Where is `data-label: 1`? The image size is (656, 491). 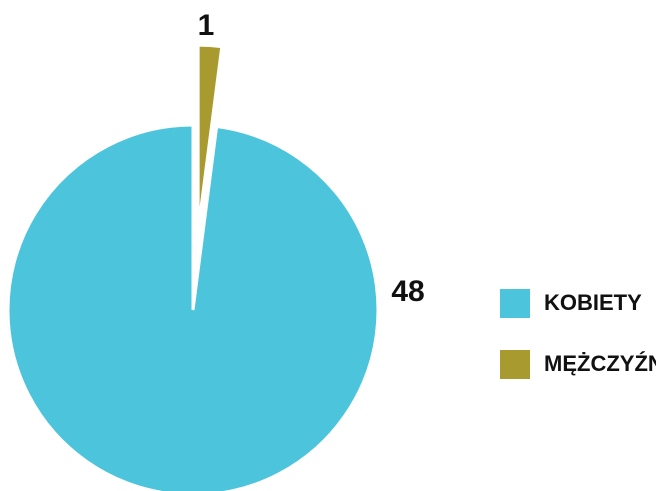 data-label: 1 is located at coordinates (206, 25).